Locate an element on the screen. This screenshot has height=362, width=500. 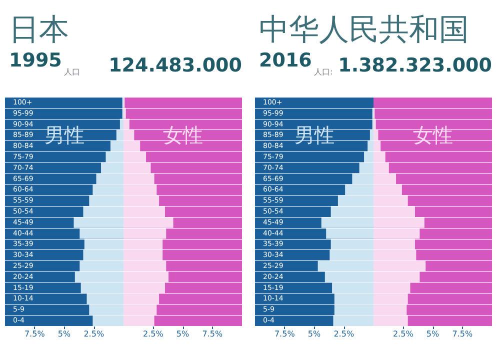
text: 124.483.000 is located at coordinates (175, 65).